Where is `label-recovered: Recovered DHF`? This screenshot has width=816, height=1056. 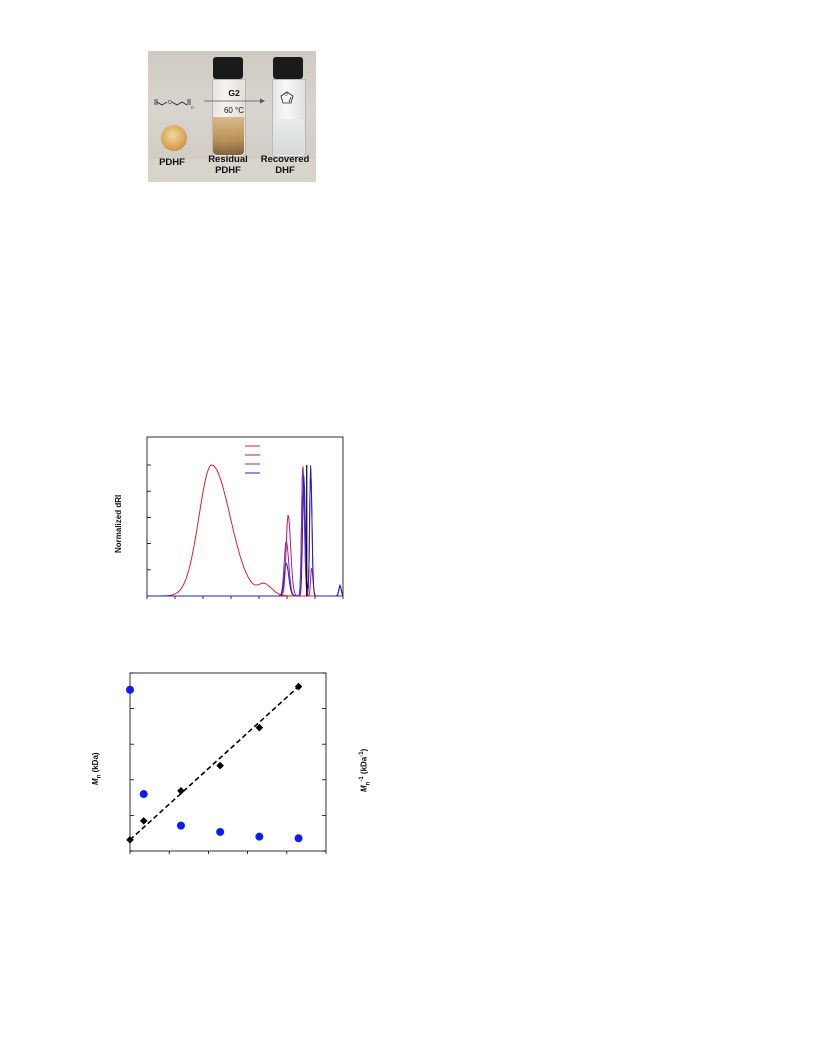
label-recovered: Recovered DHF is located at coordinates (285, 165).